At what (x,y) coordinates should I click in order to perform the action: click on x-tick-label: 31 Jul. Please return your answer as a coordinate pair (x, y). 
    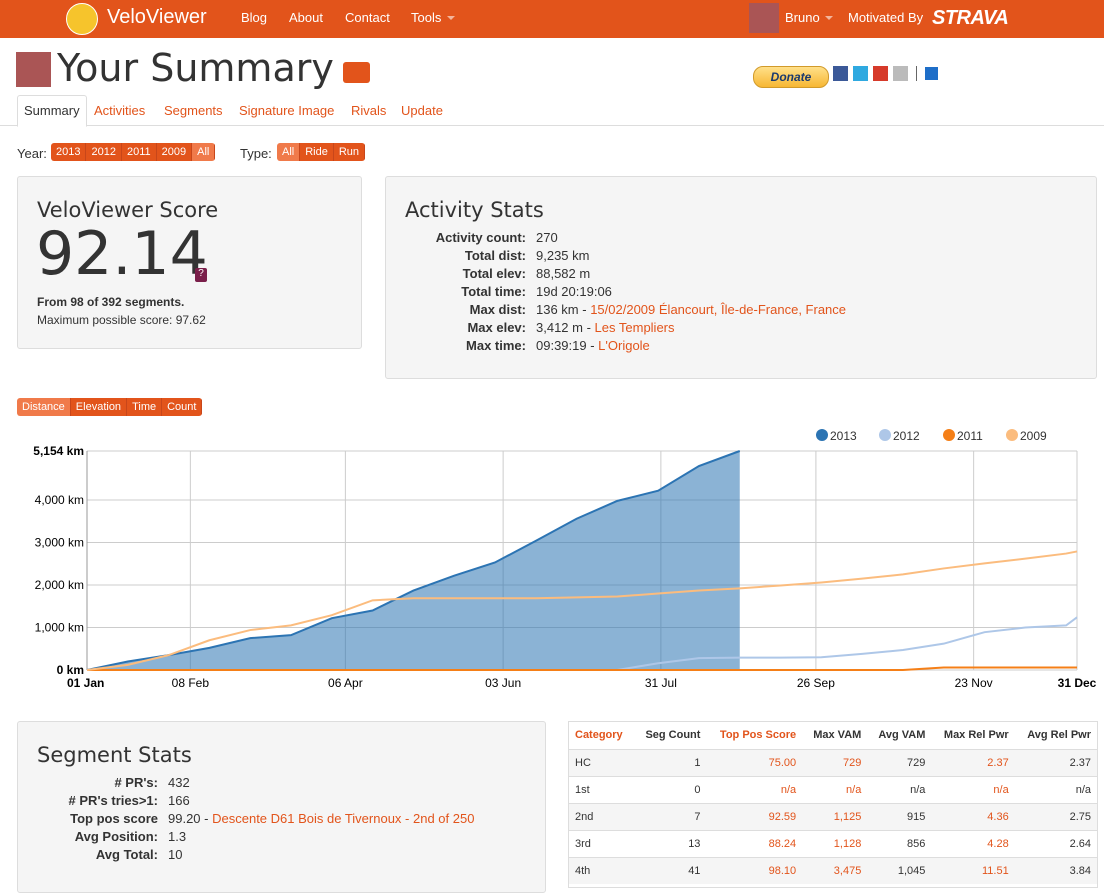
    Looking at the image, I should click on (661, 683).